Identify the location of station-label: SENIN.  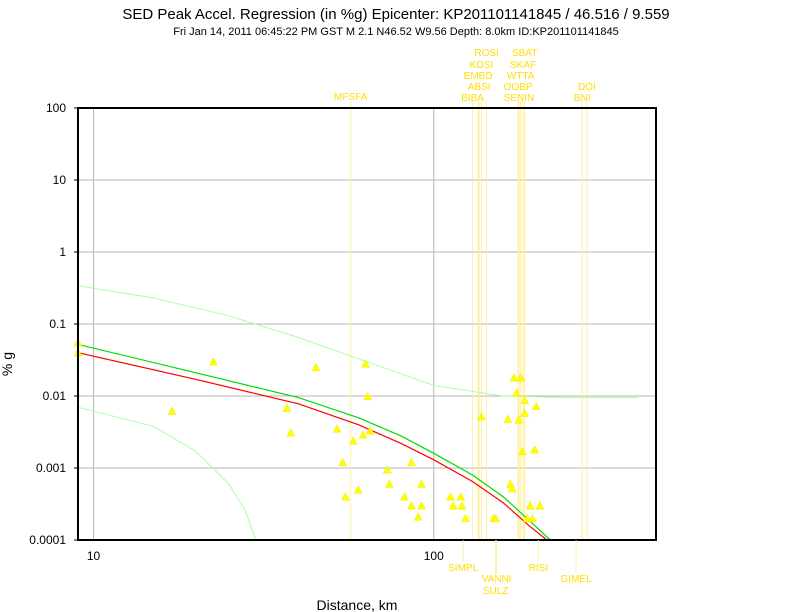
(519, 98).